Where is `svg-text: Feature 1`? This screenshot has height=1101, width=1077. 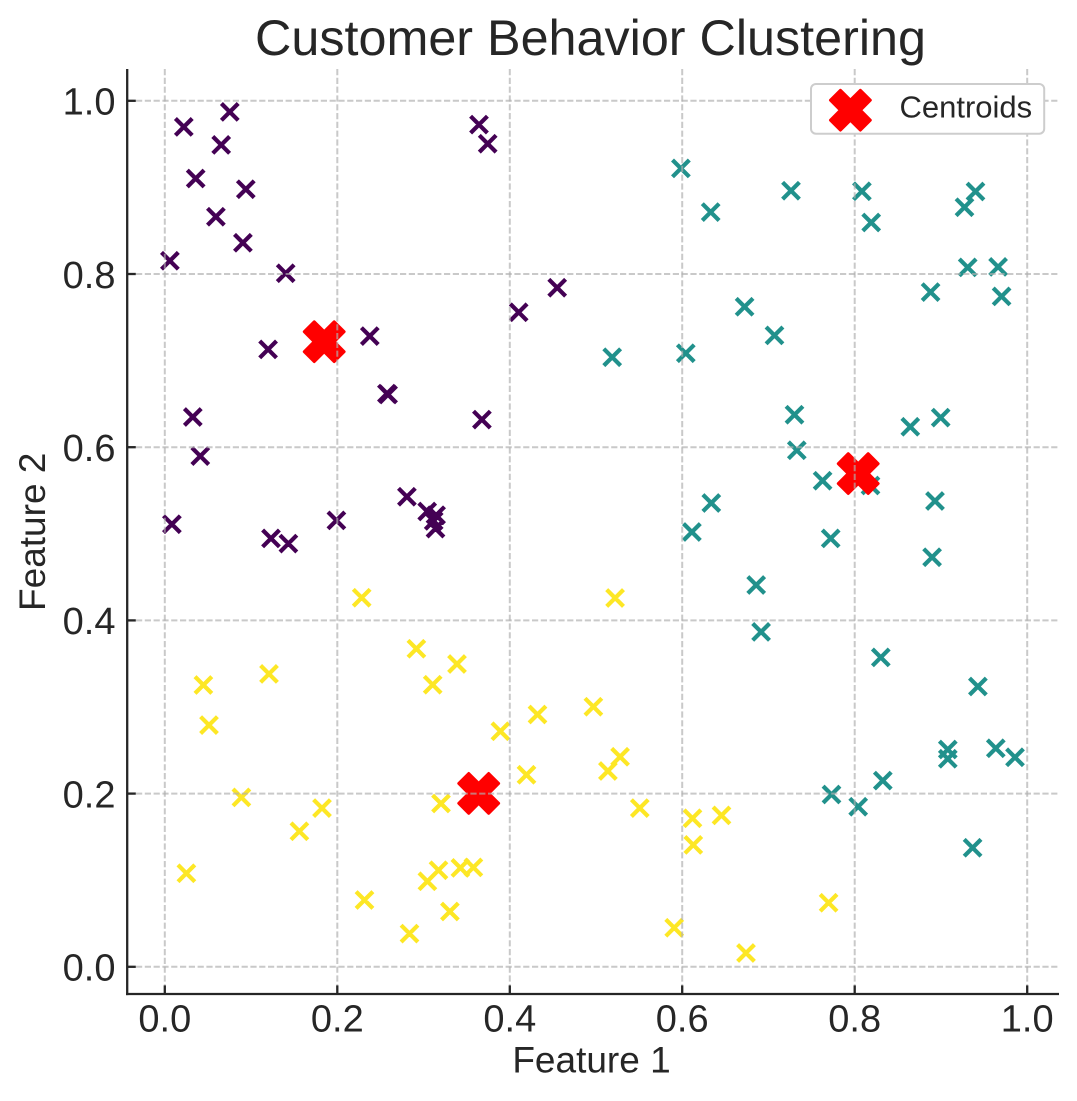
svg-text: Feature 1 is located at coordinates (591, 1060).